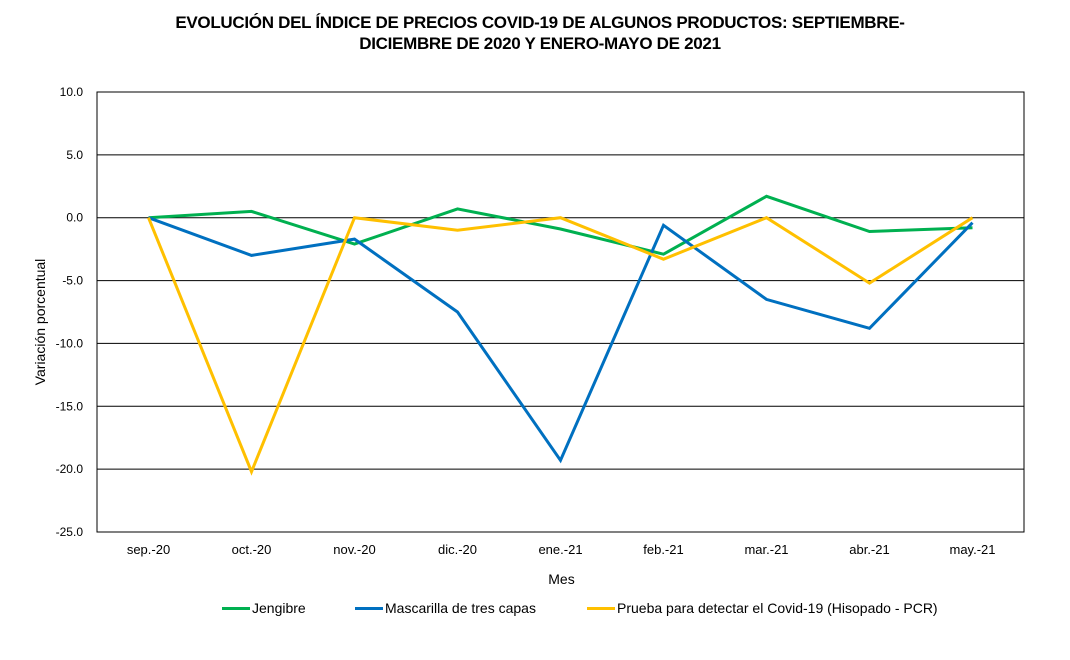 The image size is (1070, 660). Describe the element at coordinates (40, 322) in the screenshot. I see `y-axis-label: Variación porcentual` at that location.